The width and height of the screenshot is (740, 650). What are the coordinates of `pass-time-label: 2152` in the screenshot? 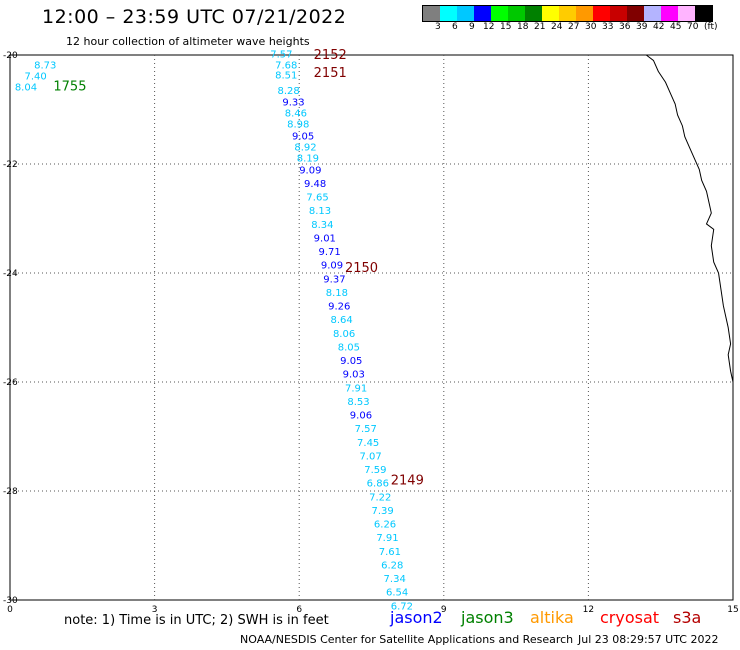 It's located at (330, 55).